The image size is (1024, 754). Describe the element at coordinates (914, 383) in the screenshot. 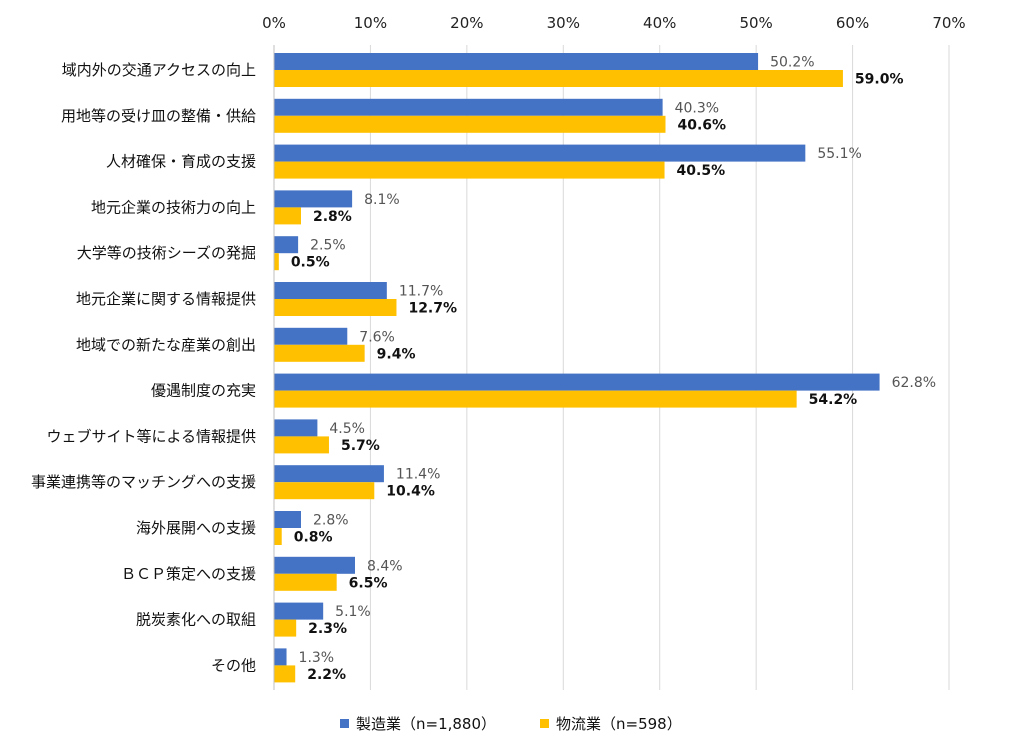

I see `data-label: 62.8%` at that location.